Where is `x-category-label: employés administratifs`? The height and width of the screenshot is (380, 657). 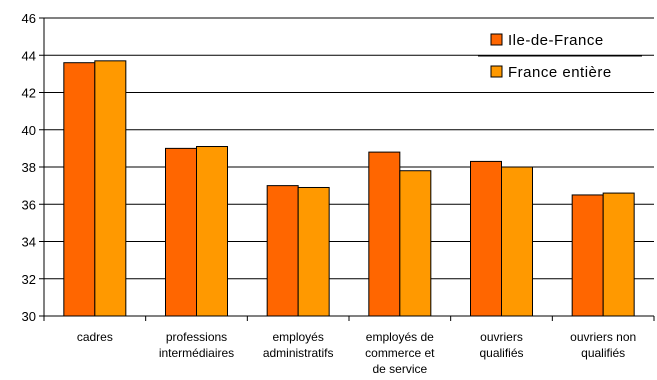 x-category-label: employés administratifs is located at coordinates (298, 345).